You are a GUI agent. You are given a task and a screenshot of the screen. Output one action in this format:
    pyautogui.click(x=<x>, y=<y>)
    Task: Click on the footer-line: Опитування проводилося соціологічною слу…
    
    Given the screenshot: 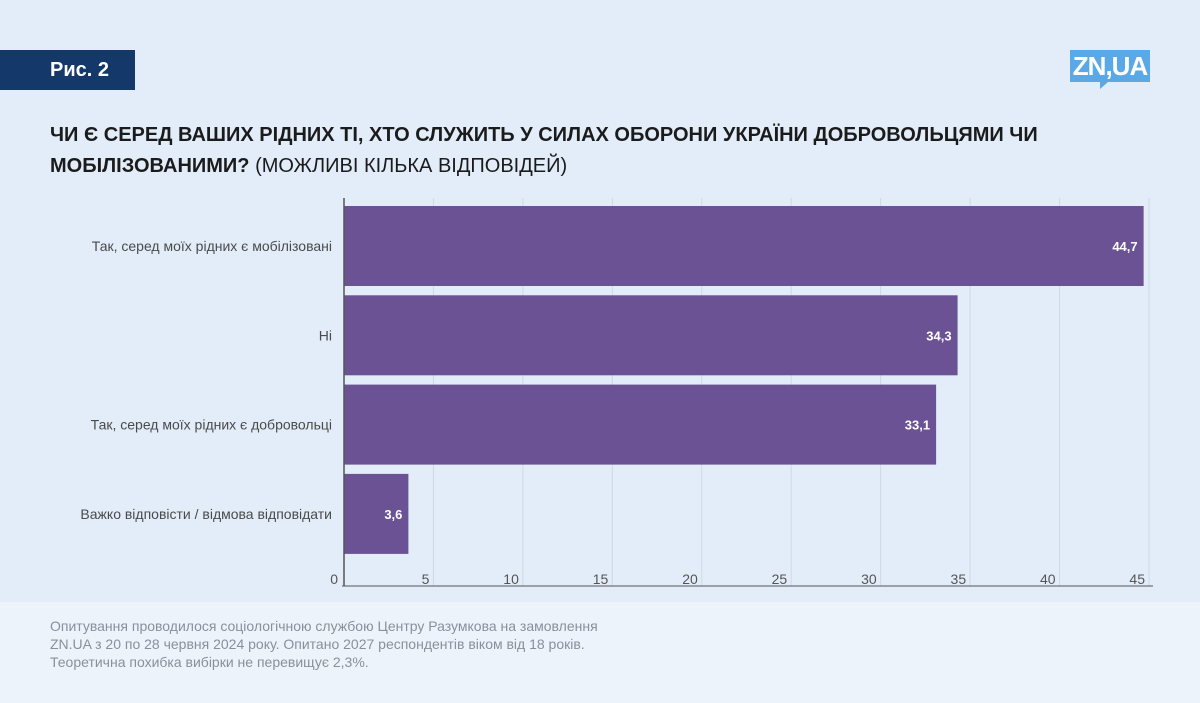 What is the action you would take?
    pyautogui.click(x=324, y=626)
    